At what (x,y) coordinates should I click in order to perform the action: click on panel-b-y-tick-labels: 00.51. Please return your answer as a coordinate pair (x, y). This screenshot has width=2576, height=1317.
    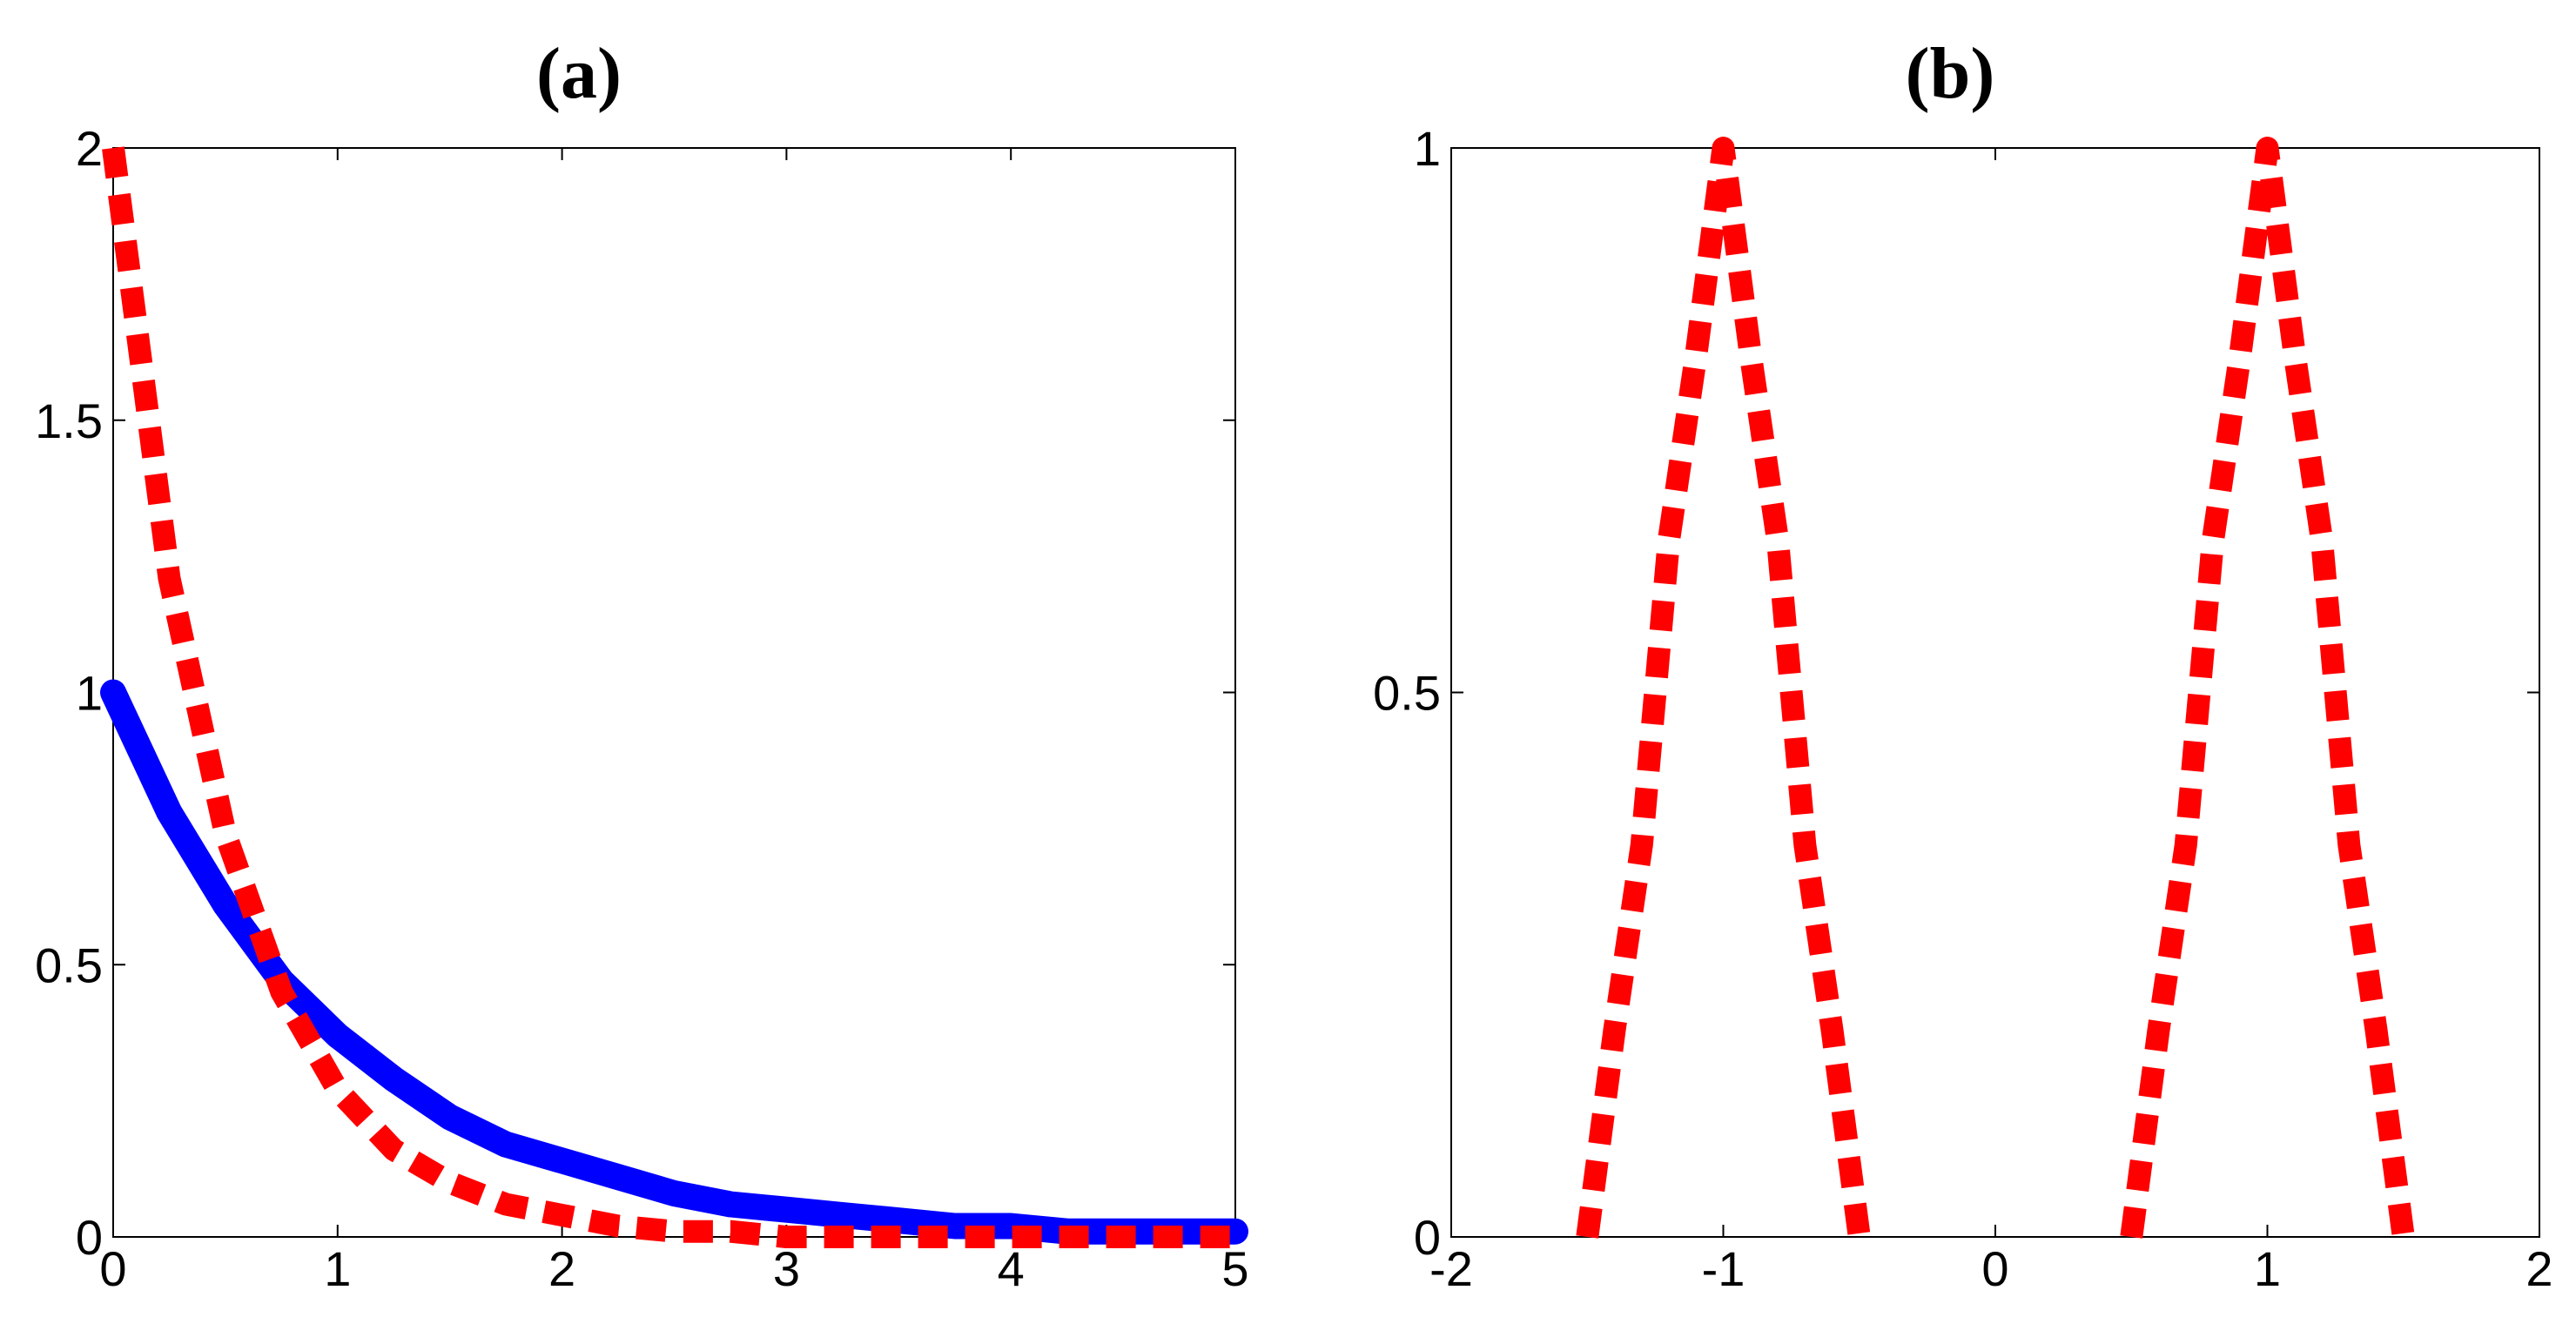
    Looking at the image, I should click on (1407, 693).